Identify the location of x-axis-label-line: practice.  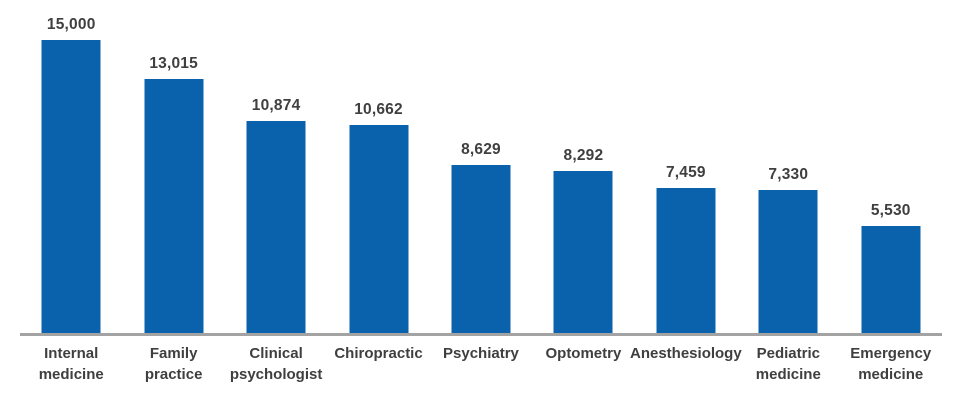
(173, 374).